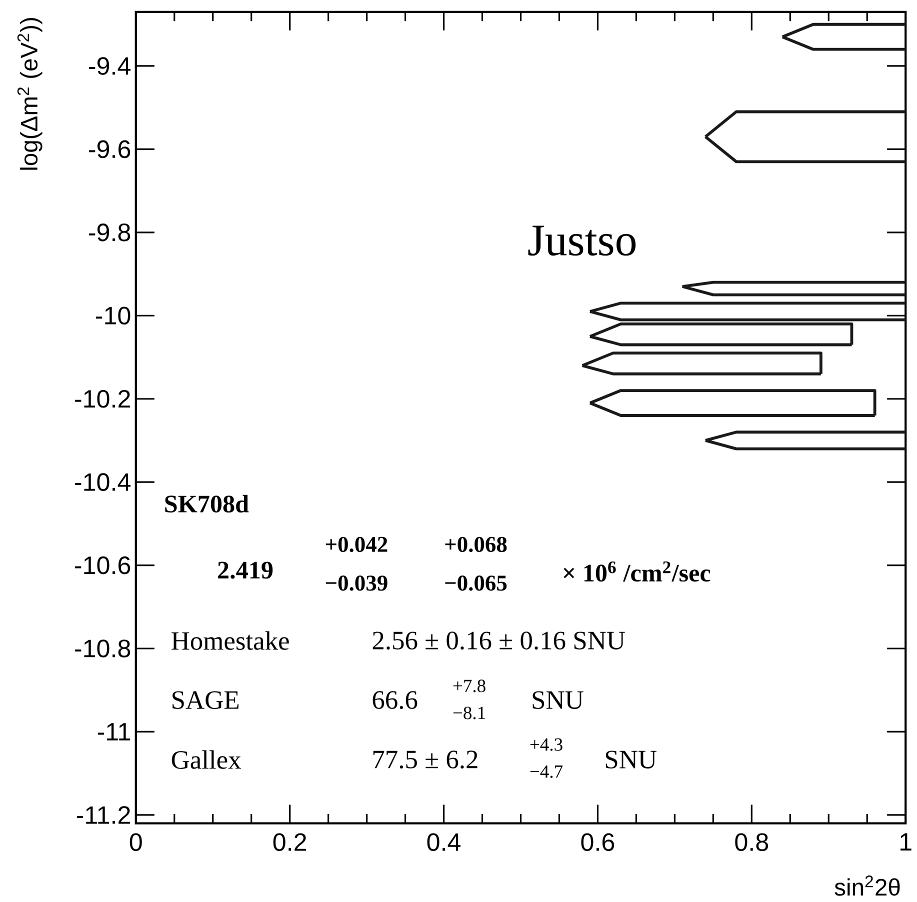  I want to click on y-tick-label: -9.4, so click(109, 66).